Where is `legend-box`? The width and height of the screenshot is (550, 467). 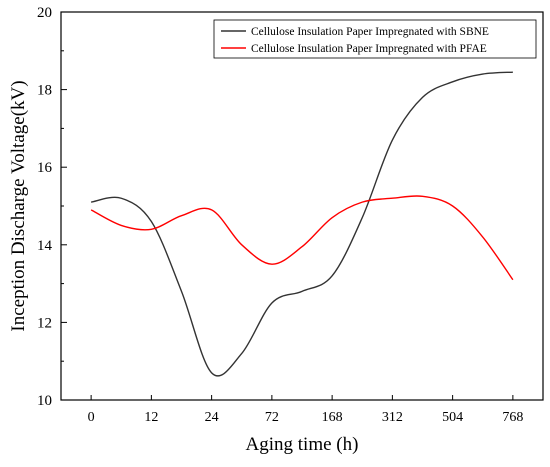
legend-box is located at coordinates (375, 39).